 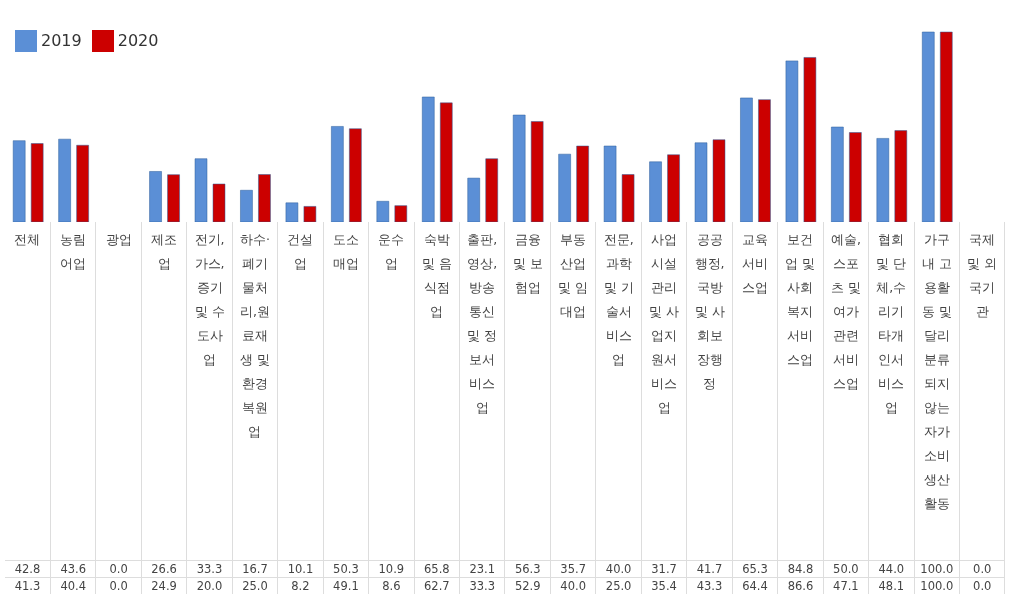 What do you see at coordinates (28, 585) in the screenshot?
I see `data-label: 41.3` at bounding box center [28, 585].